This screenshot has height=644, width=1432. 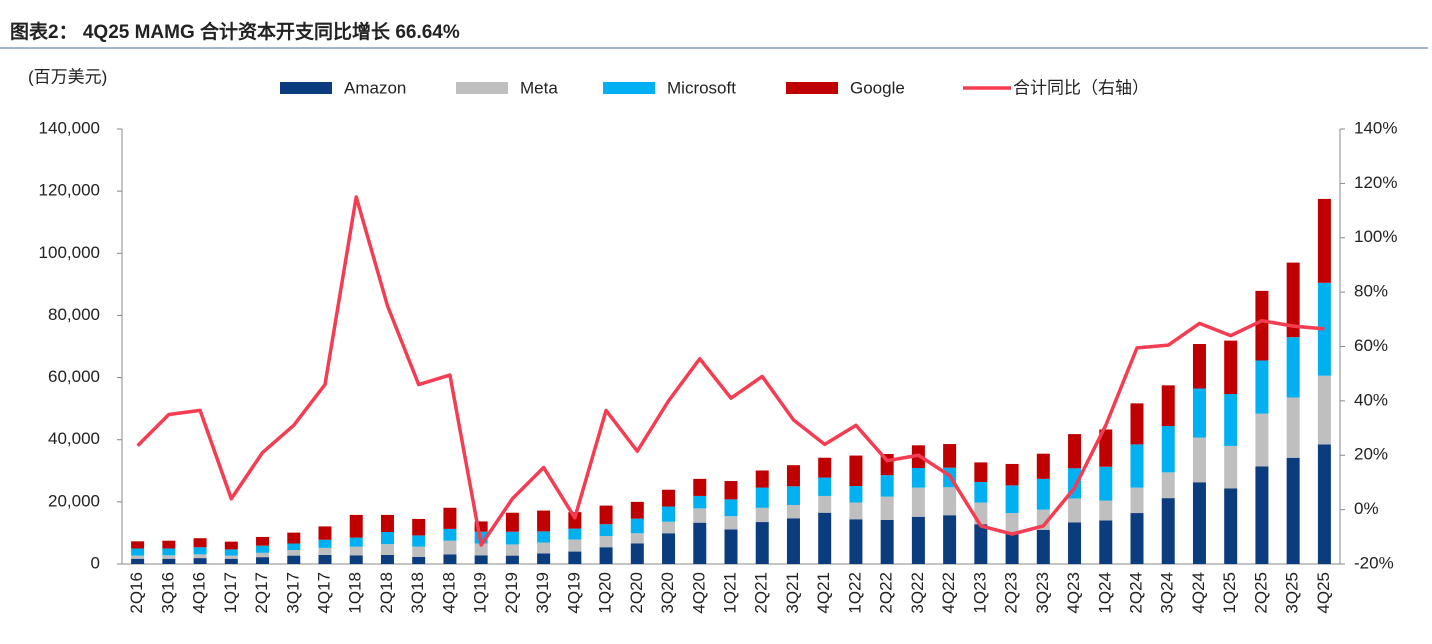 What do you see at coordinates (792, 593) in the screenshot?
I see `x-tick-label: 3Q21` at bounding box center [792, 593].